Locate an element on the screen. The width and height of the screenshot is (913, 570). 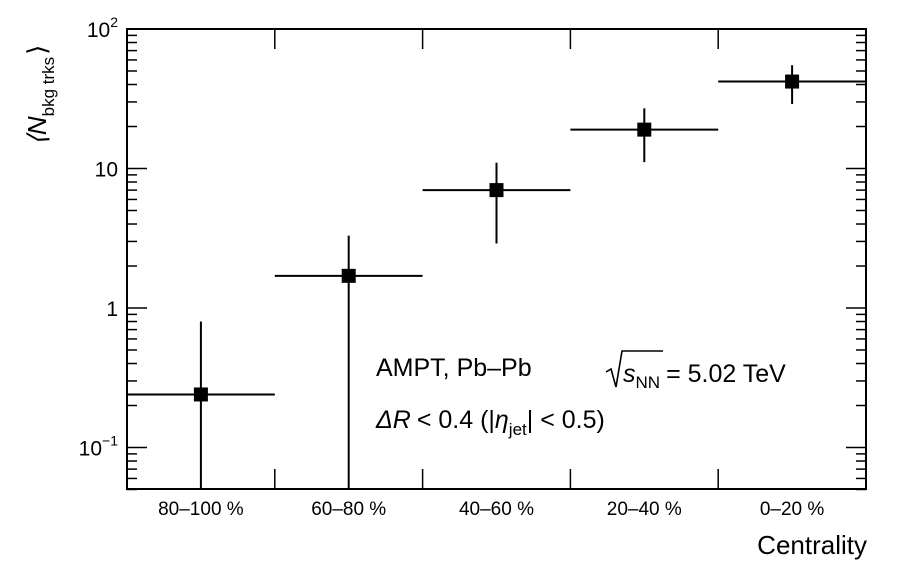
annotation-system-label: AMPT, Pb–Pb is located at coordinates (454, 368).